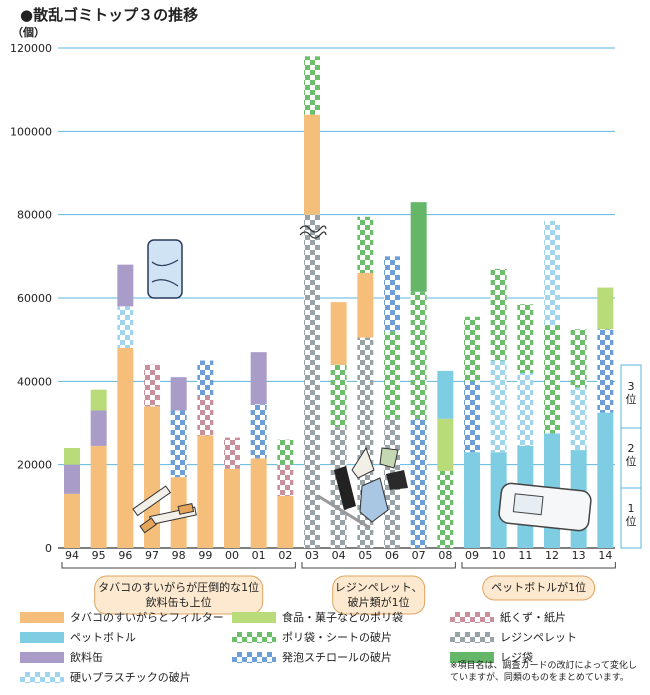 The width and height of the screenshot is (650, 695). I want to click on legend-item-kamikuzu: 紙くず・紙片, so click(508, 617).